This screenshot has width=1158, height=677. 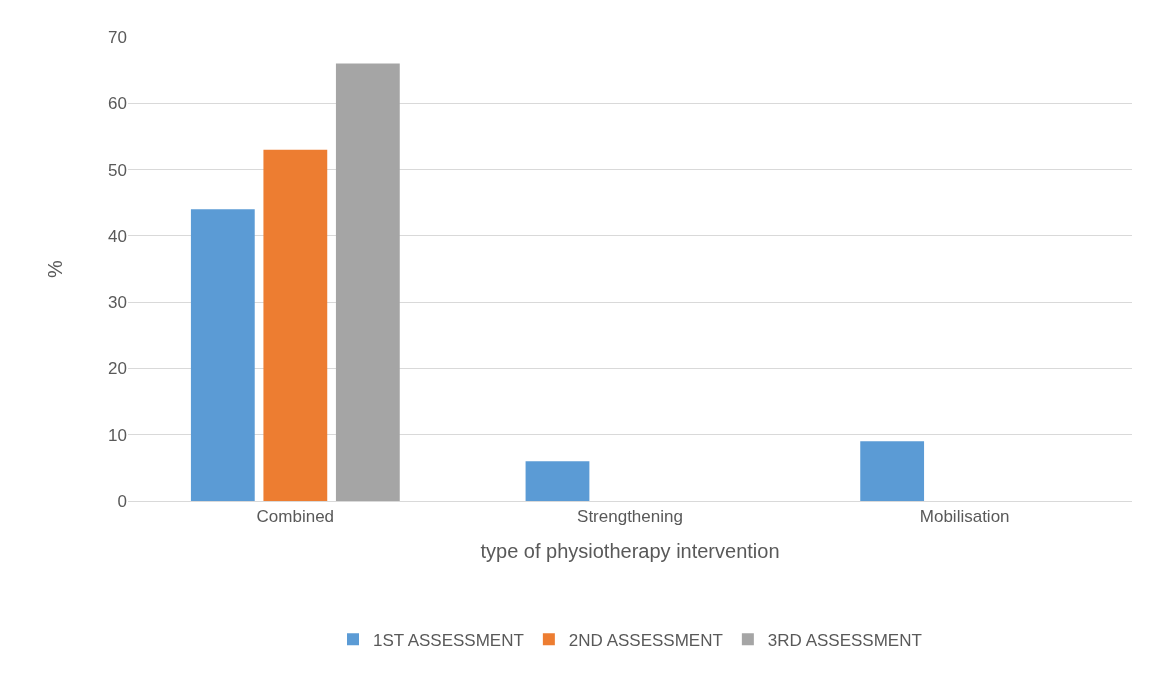 I want to click on y-tick-label: 60, so click(x=117, y=104).